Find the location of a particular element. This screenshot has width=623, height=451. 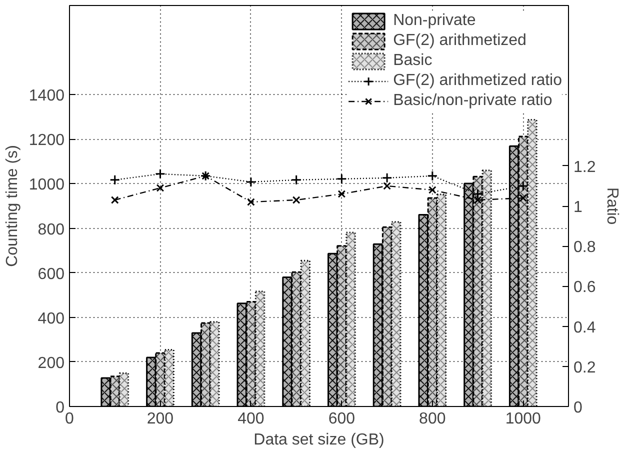

y-tick-label: 200 is located at coordinates (51, 363).